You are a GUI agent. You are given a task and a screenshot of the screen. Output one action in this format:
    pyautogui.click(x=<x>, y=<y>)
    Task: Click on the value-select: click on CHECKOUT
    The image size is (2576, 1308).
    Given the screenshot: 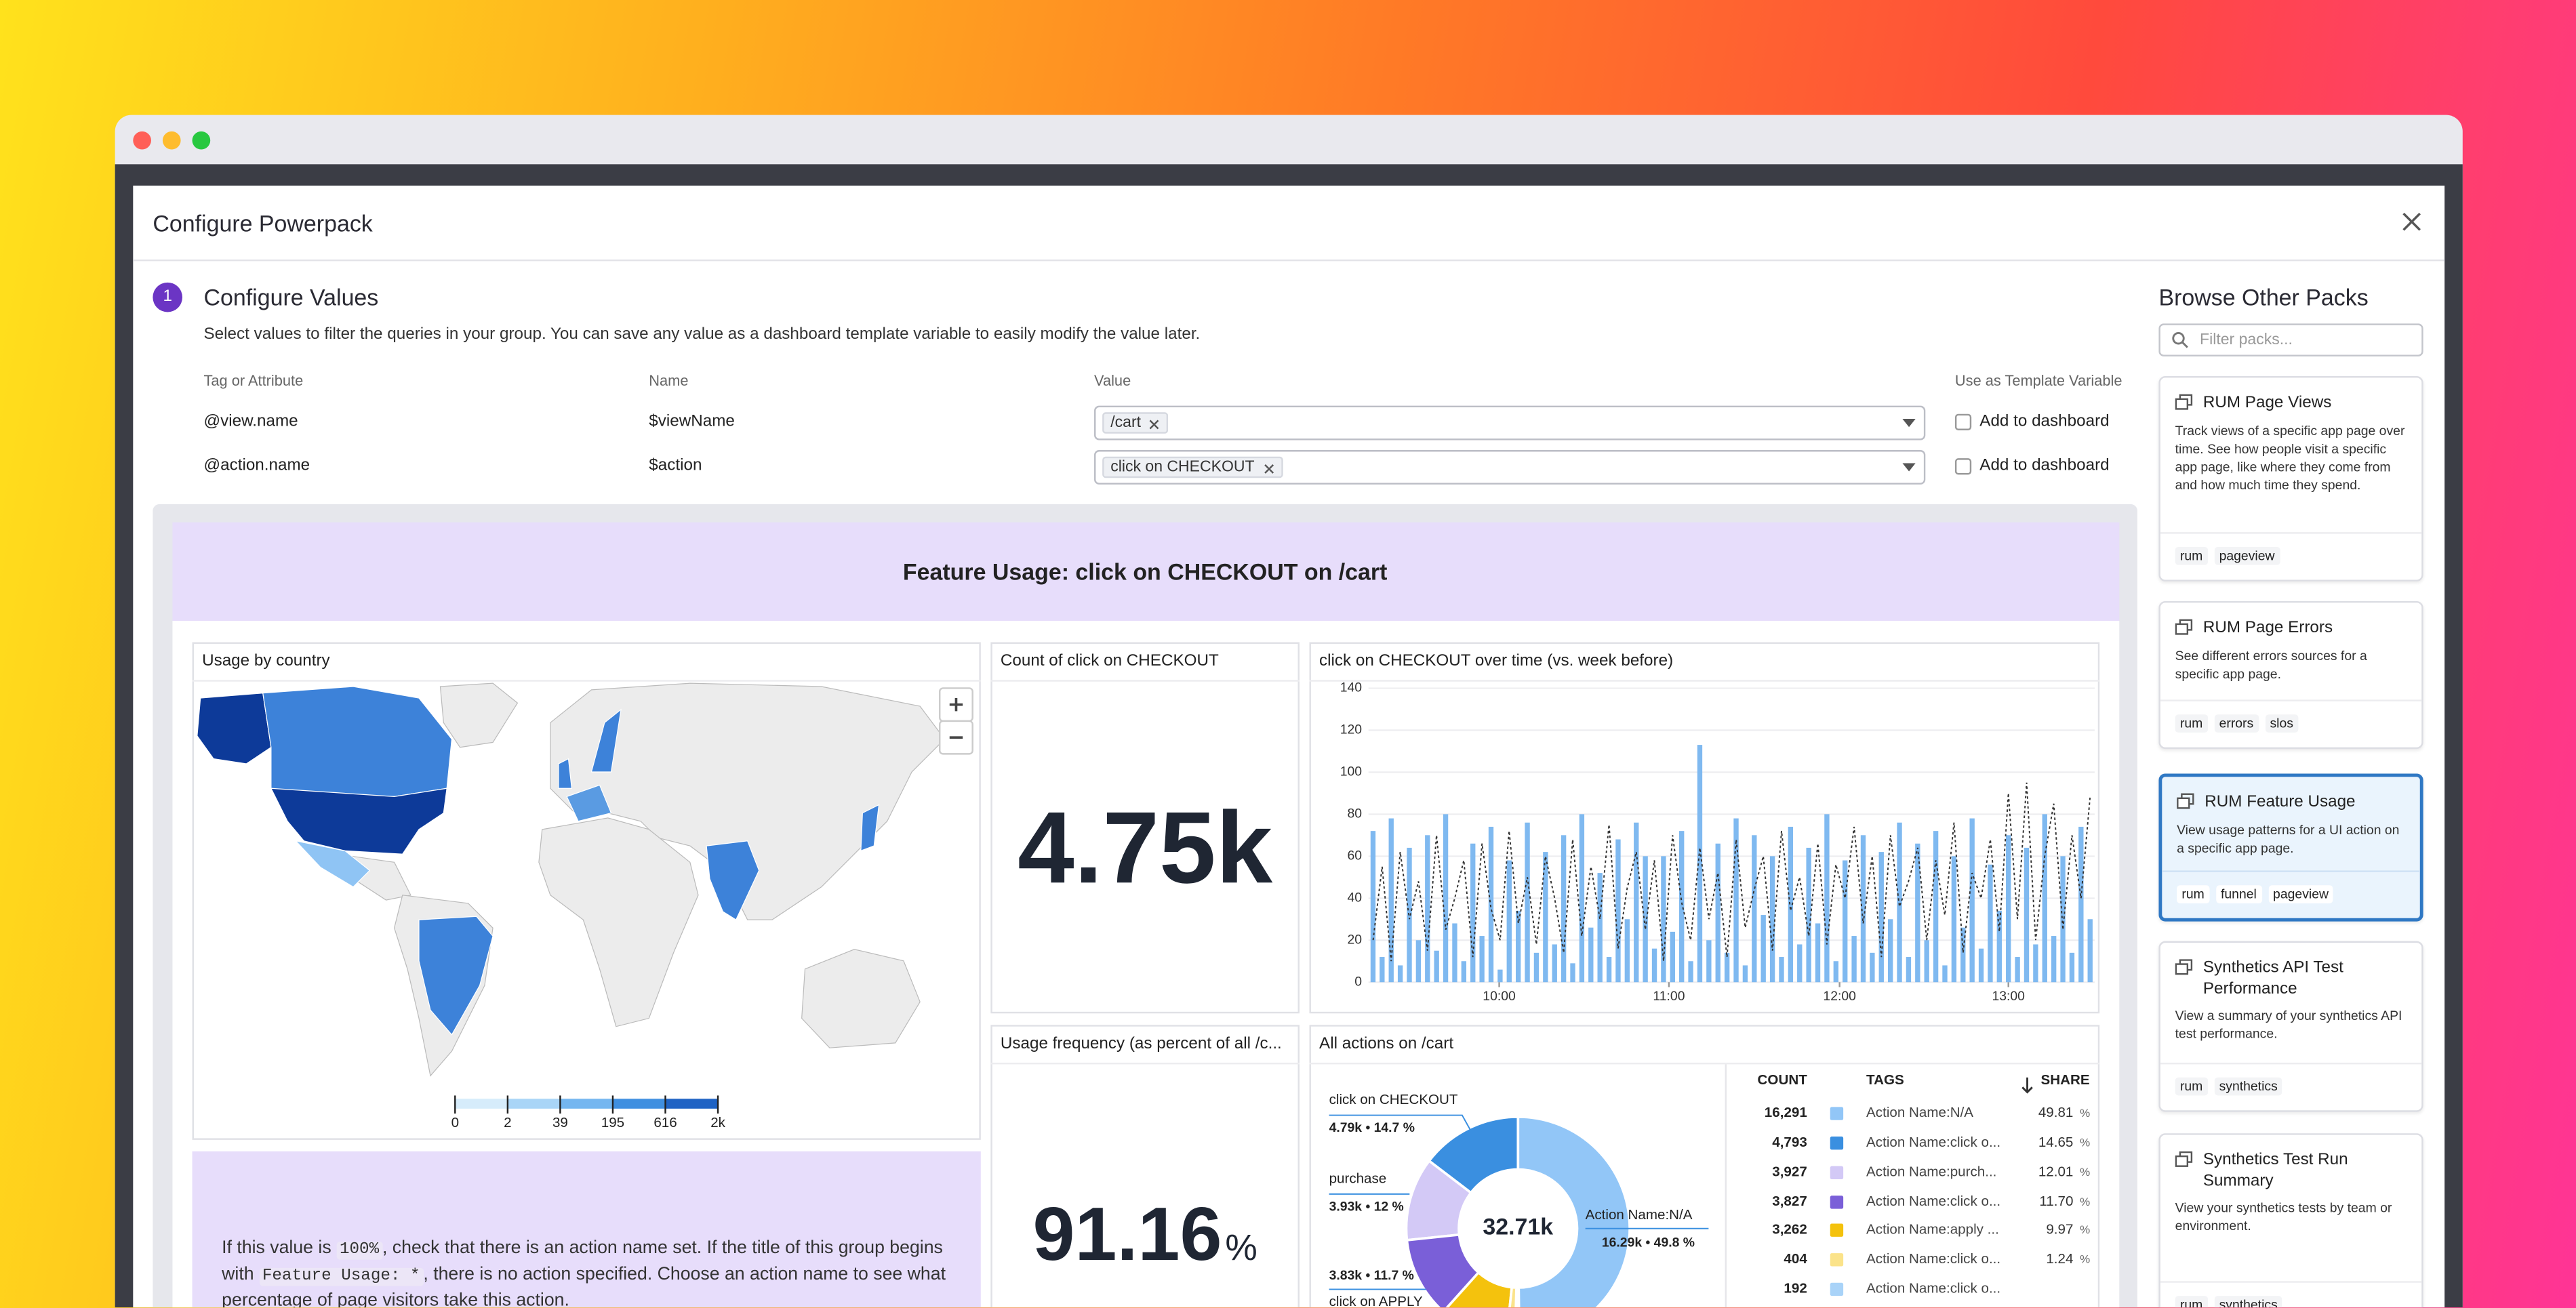 What is the action you would take?
    pyautogui.click(x=1510, y=467)
    